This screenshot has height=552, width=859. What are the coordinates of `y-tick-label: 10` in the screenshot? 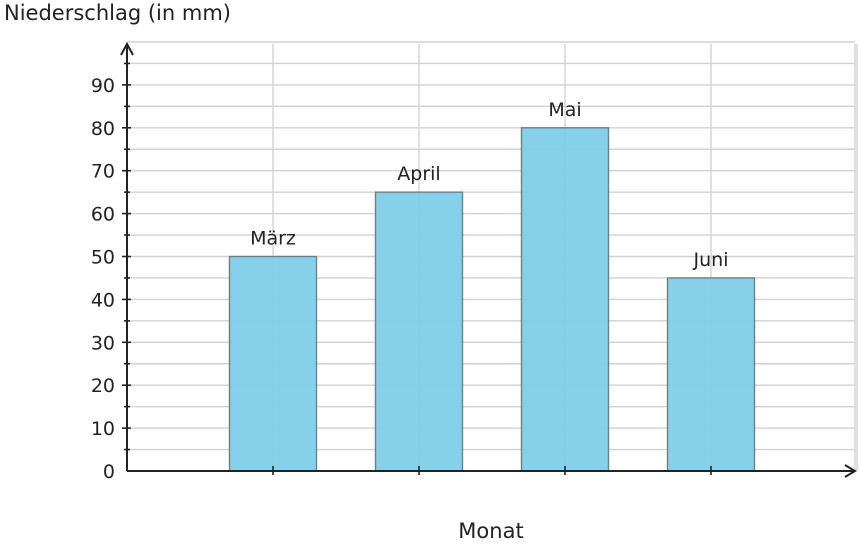 It's located at (103, 429).